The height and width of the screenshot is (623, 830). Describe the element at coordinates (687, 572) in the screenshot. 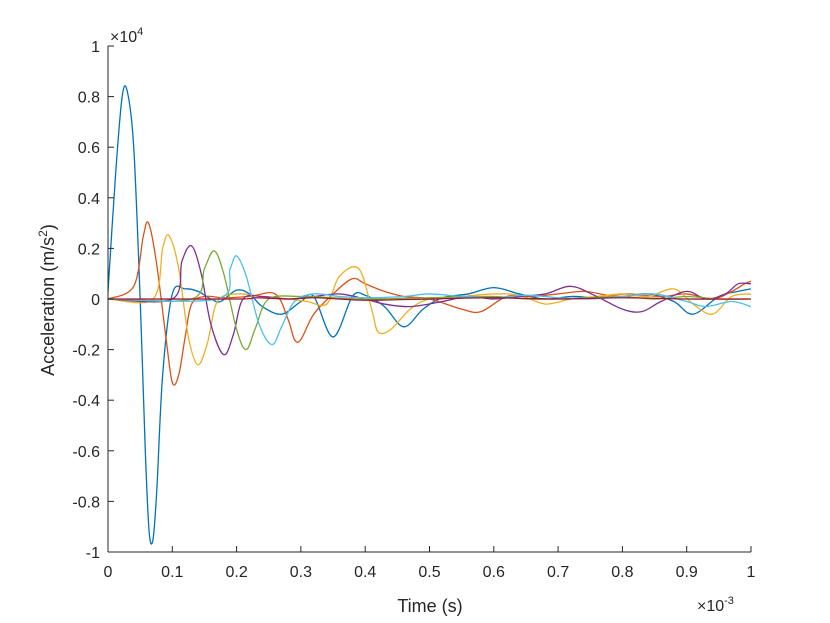

I see `x-tick-label: 0.9` at that location.